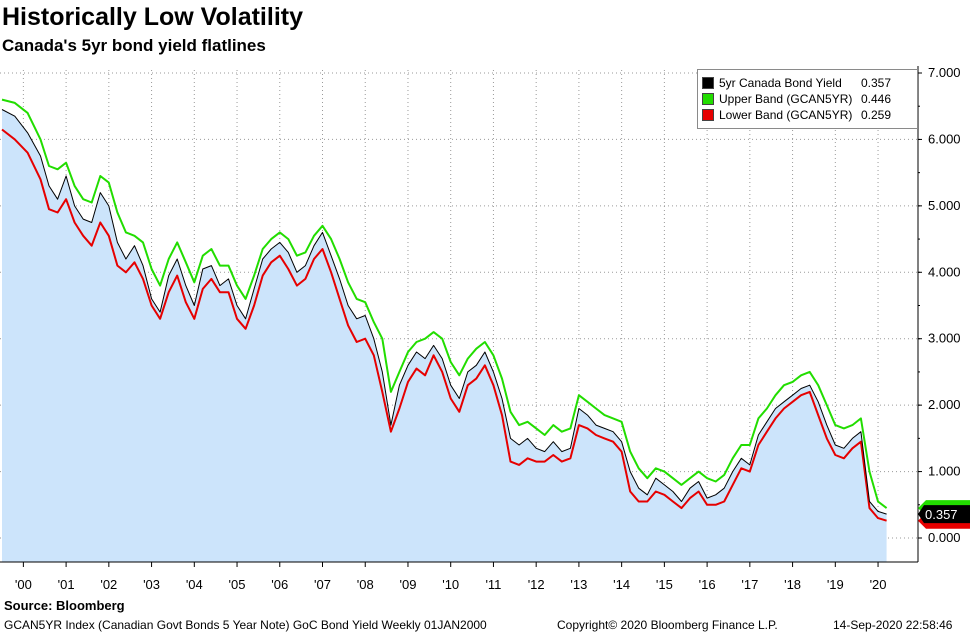  What do you see at coordinates (64, 605) in the screenshot?
I see `source-note: Source: Bloomberg` at bounding box center [64, 605].